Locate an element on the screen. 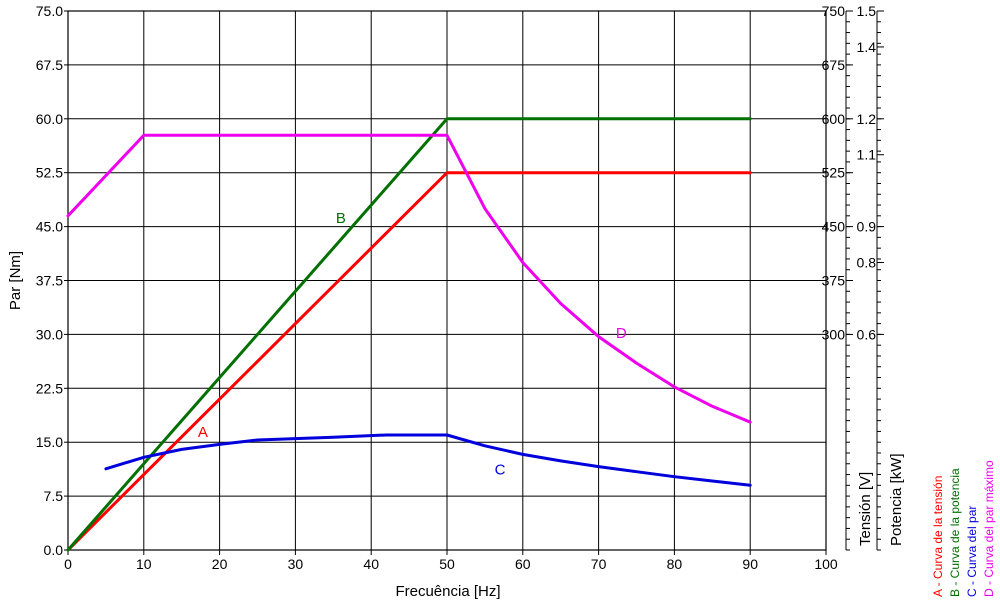 This screenshot has width=1000, height=605. right-axis-title: Tensión [V] is located at coordinates (865, 509).